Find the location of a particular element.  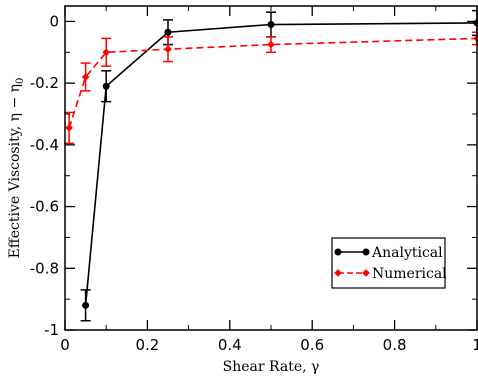

y-axis-label-main: Effective Viscosity, η − η is located at coordinates (15, 171).